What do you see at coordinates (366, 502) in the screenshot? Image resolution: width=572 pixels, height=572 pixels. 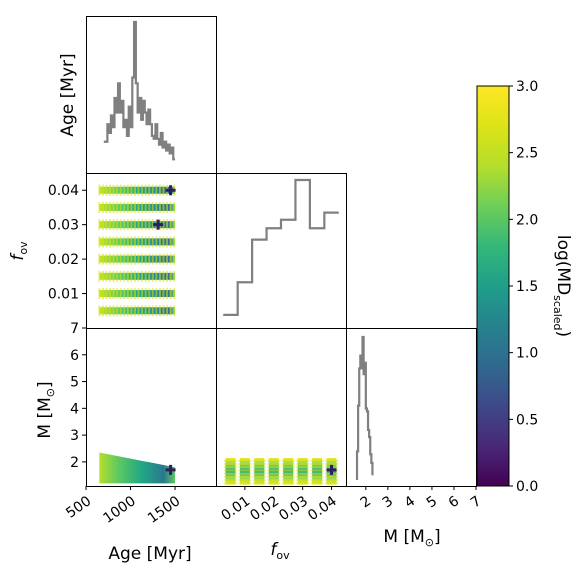 I see `mass-xtick-label: 2` at bounding box center [366, 502].